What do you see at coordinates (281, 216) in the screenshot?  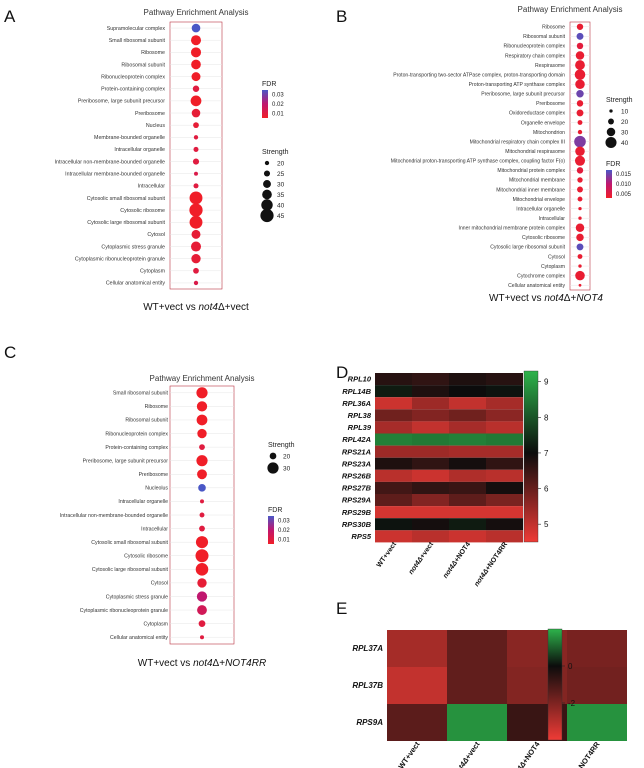 I see `strength-legend-label: 45` at bounding box center [281, 216].